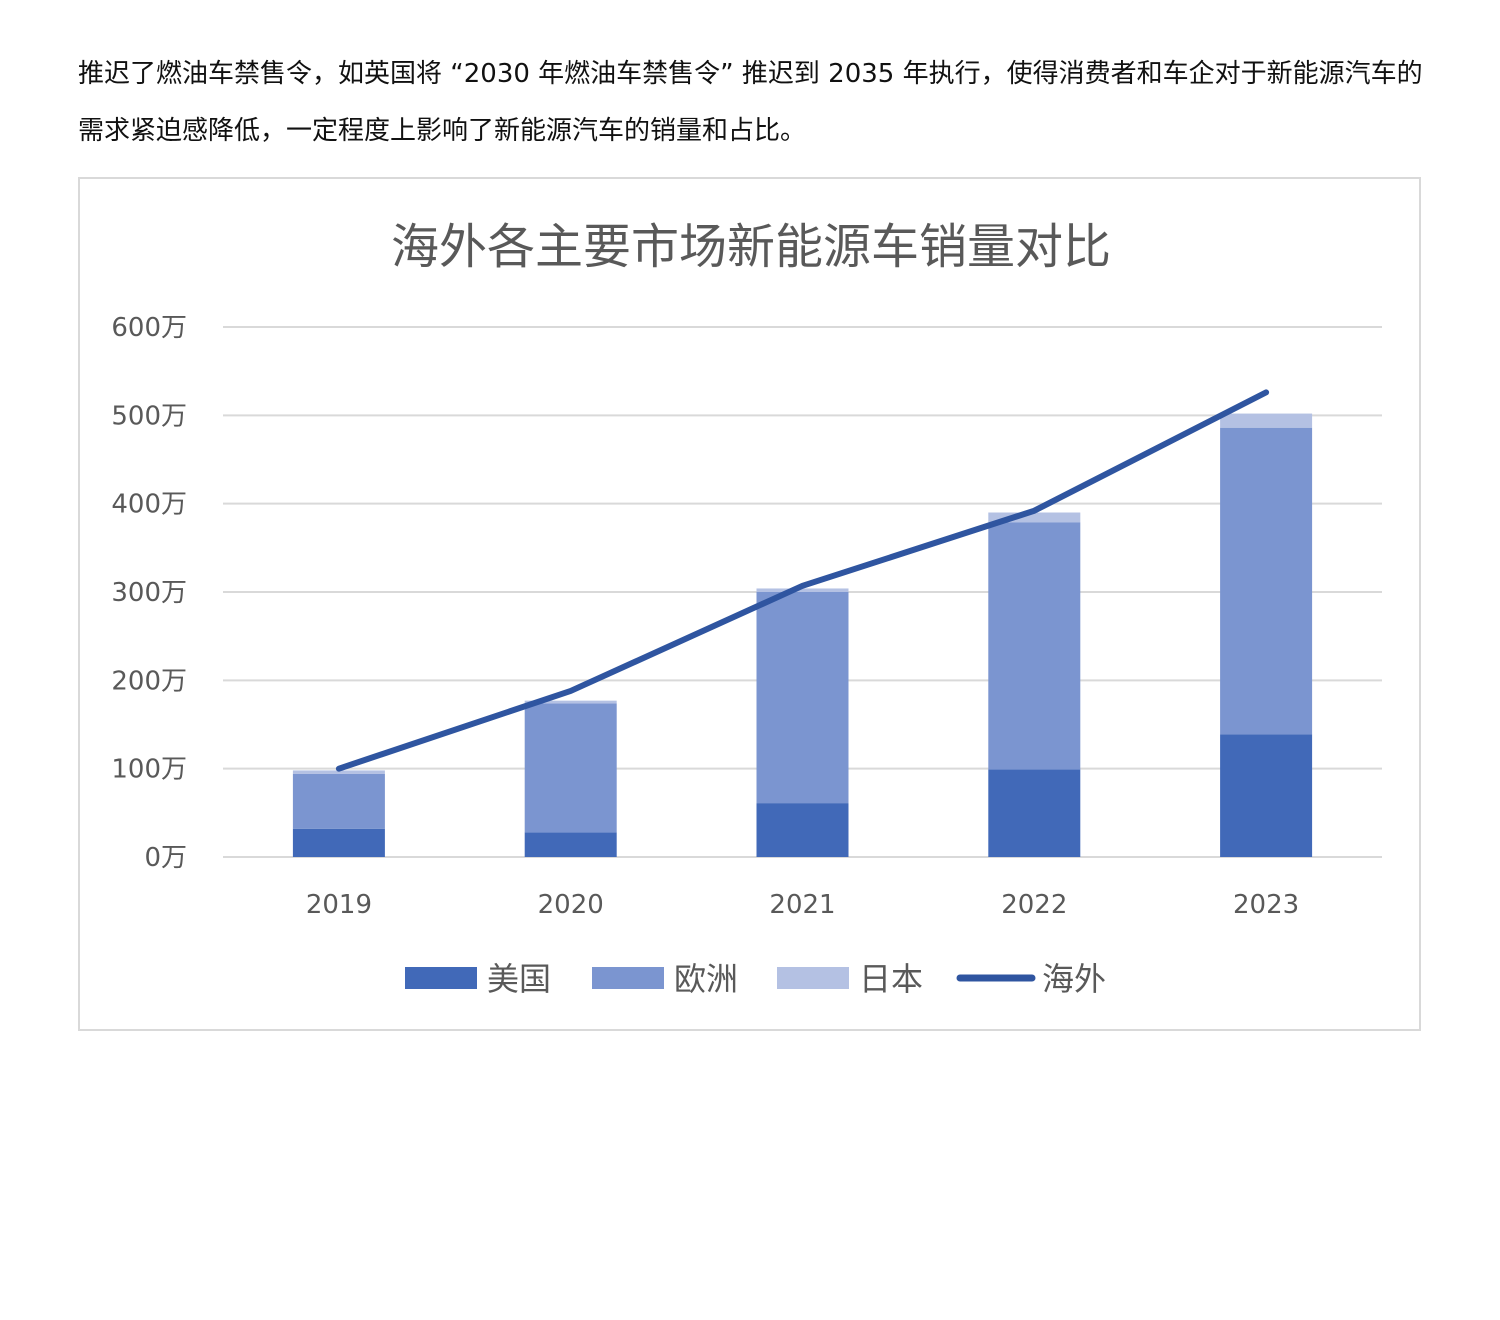  Describe the element at coordinates (149, 416) in the screenshot. I see `y-tick-label: 500万` at that location.